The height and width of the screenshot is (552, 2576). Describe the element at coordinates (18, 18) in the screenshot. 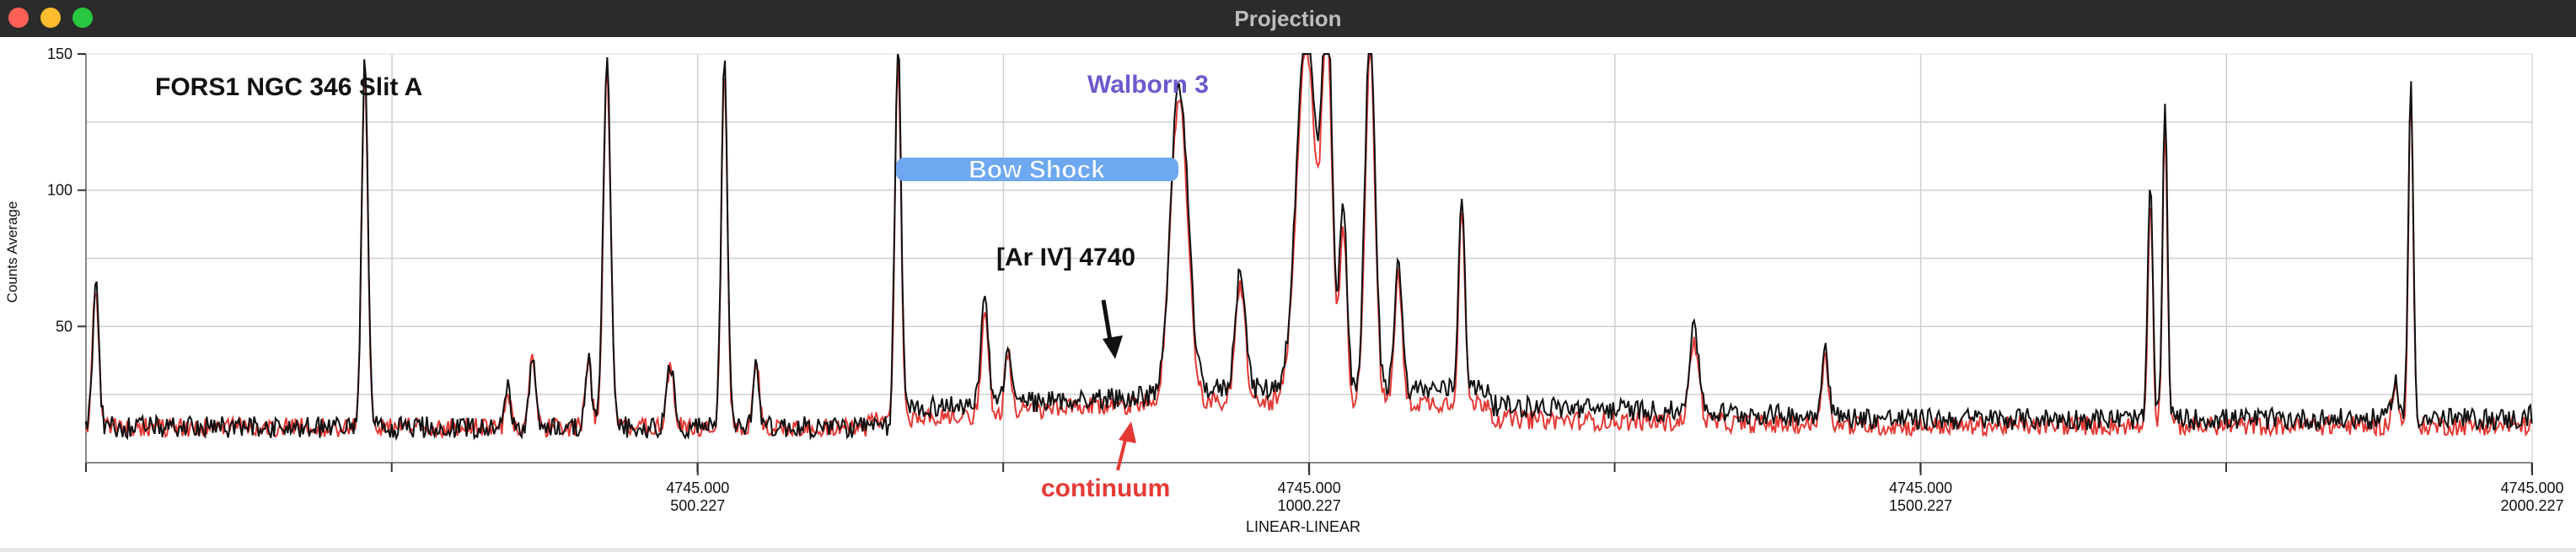

I see `close-window-button` at that location.